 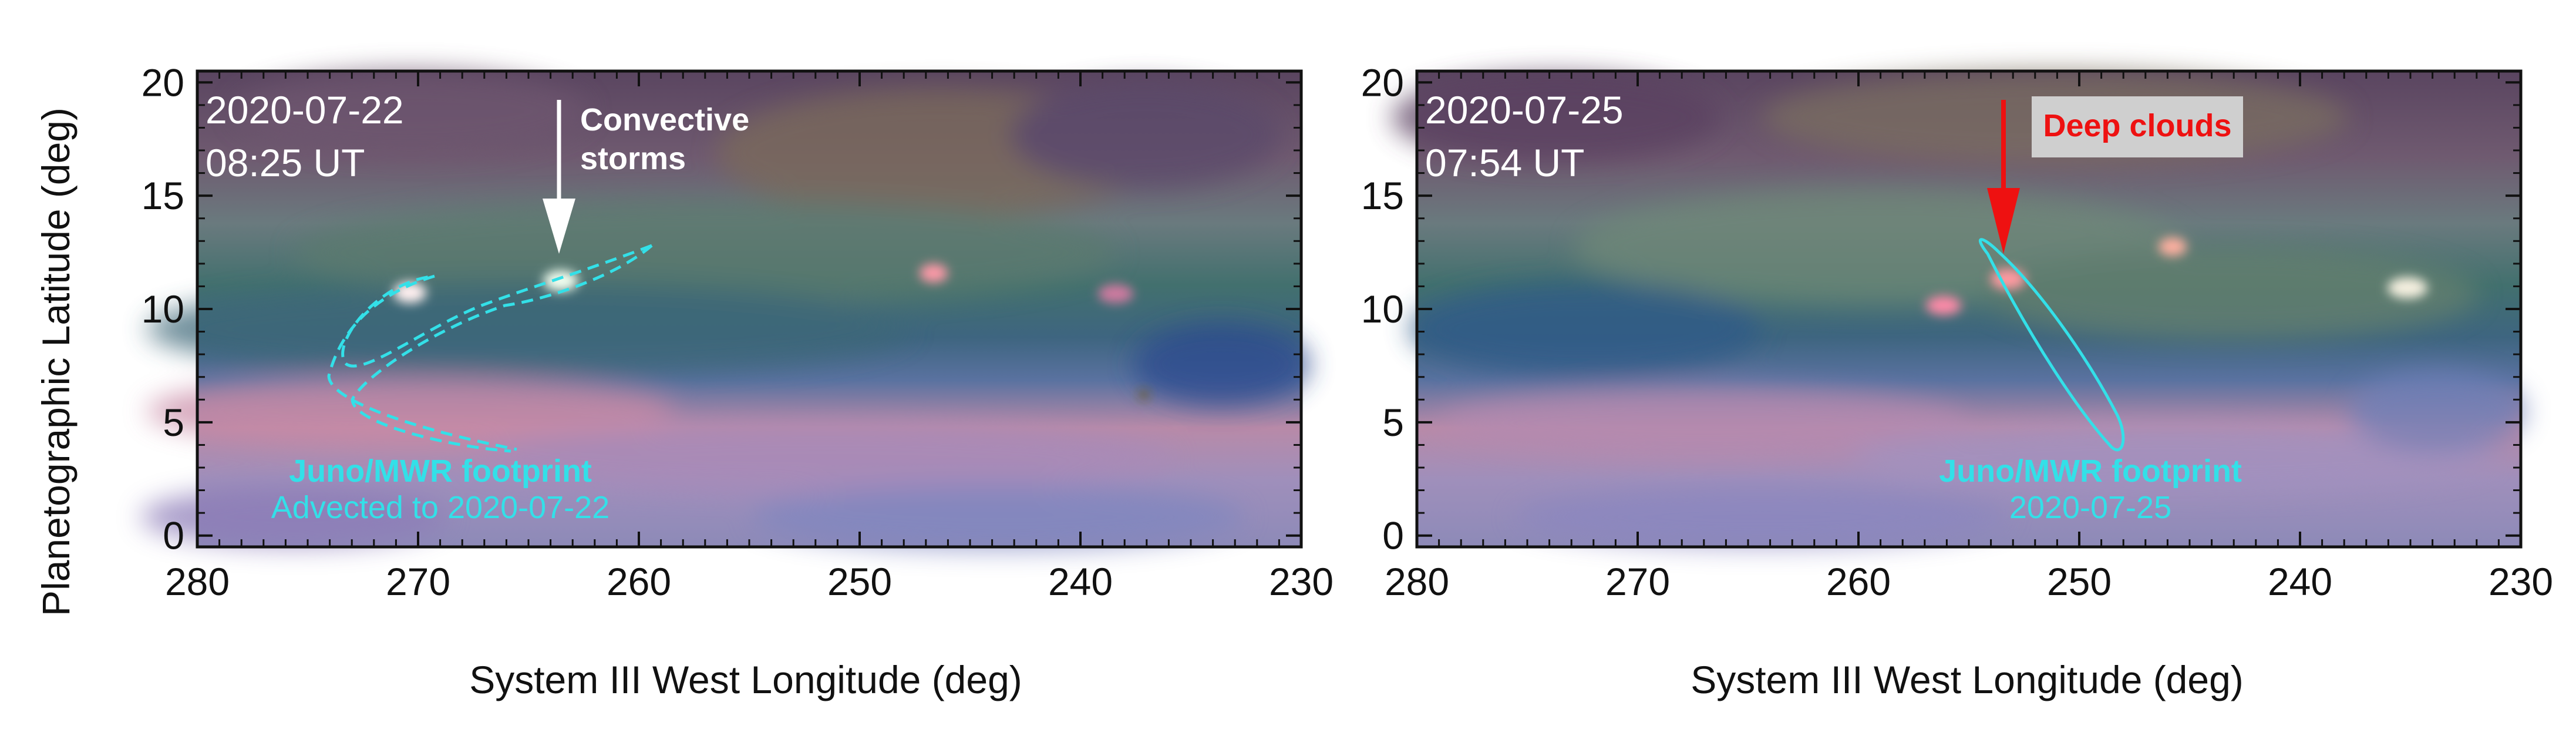 I want to click on panel-1-footprint, so click(x=490, y=348).